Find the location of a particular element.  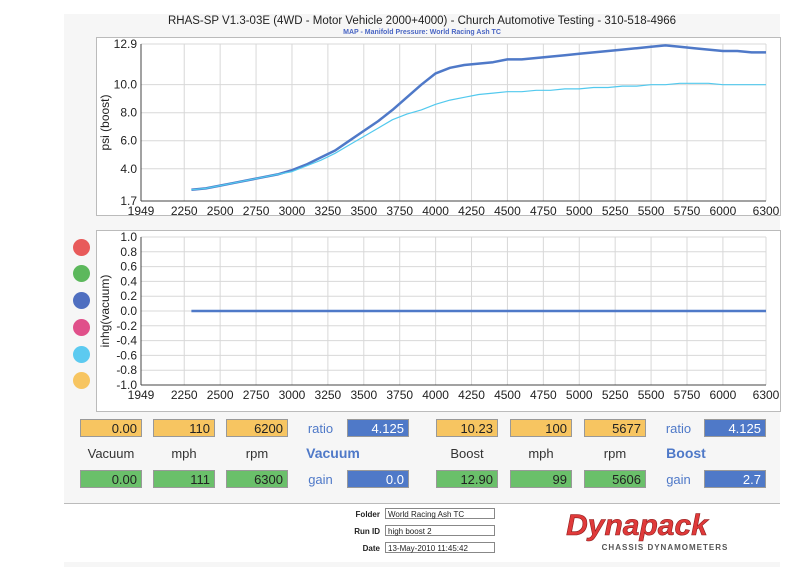

vacuum-ratio-value: 4.125 is located at coordinates (378, 428).